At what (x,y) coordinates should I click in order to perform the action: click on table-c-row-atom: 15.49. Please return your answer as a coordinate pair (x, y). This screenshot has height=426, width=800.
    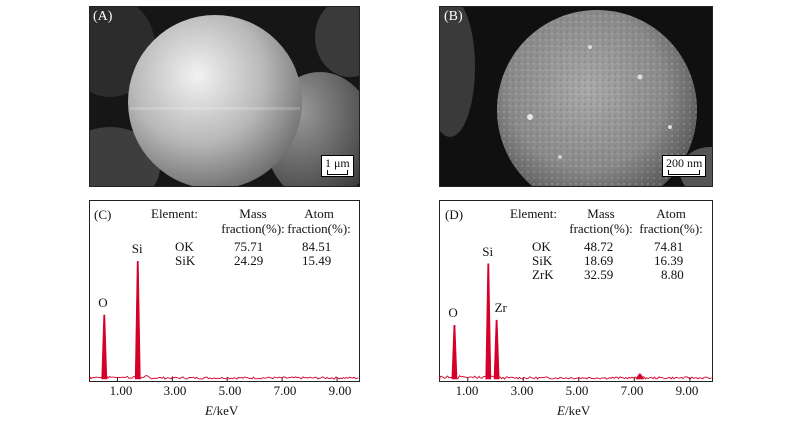
    Looking at the image, I should click on (317, 260).